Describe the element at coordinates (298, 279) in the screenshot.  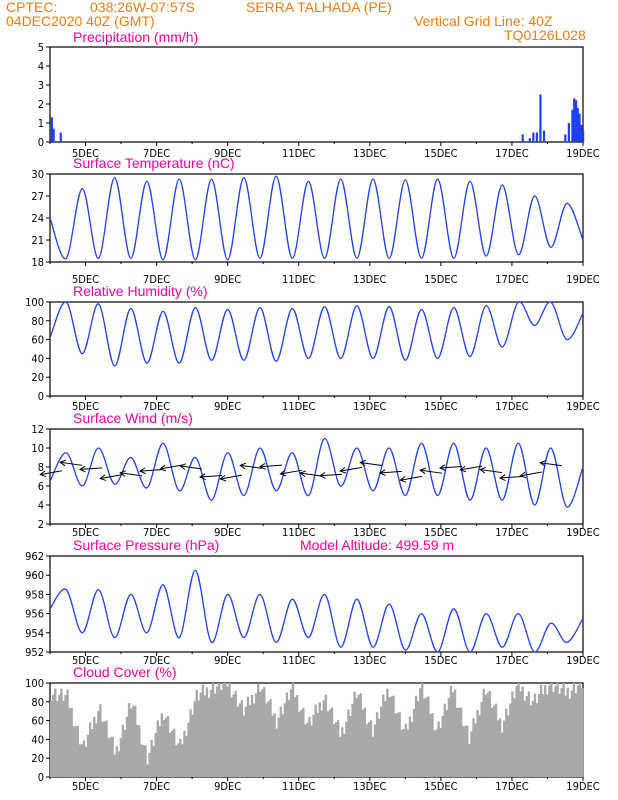
I see `x-tick-label: 11DEC` at that location.